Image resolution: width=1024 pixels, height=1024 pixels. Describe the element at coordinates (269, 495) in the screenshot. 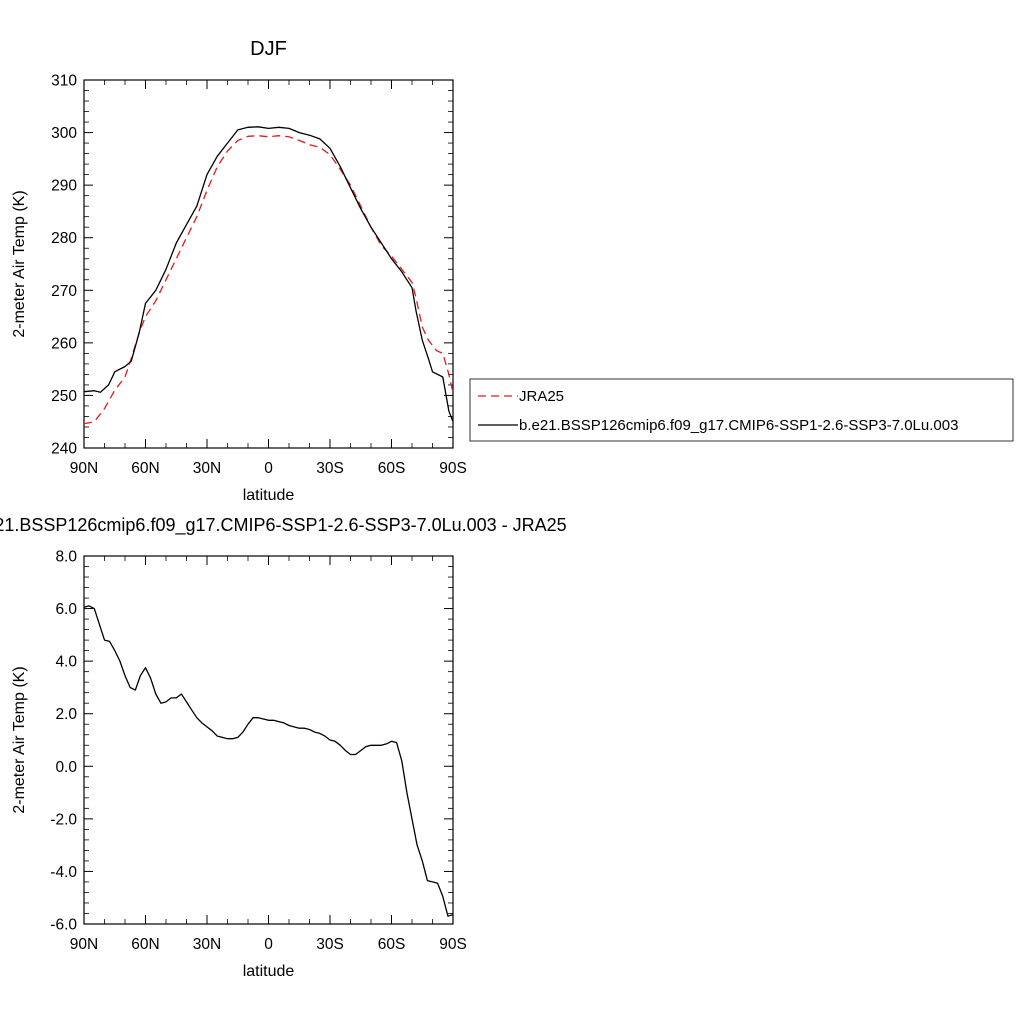

I see `x-axis-label-top: latitude` at that location.